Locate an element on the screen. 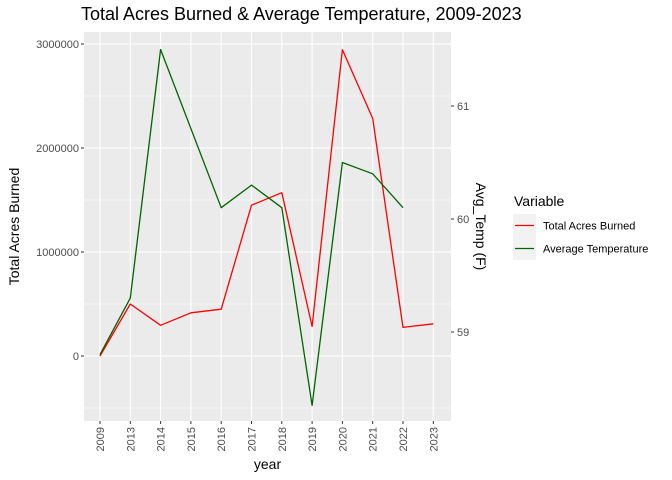  y-tick-label: 3000000 is located at coordinates (57, 45).